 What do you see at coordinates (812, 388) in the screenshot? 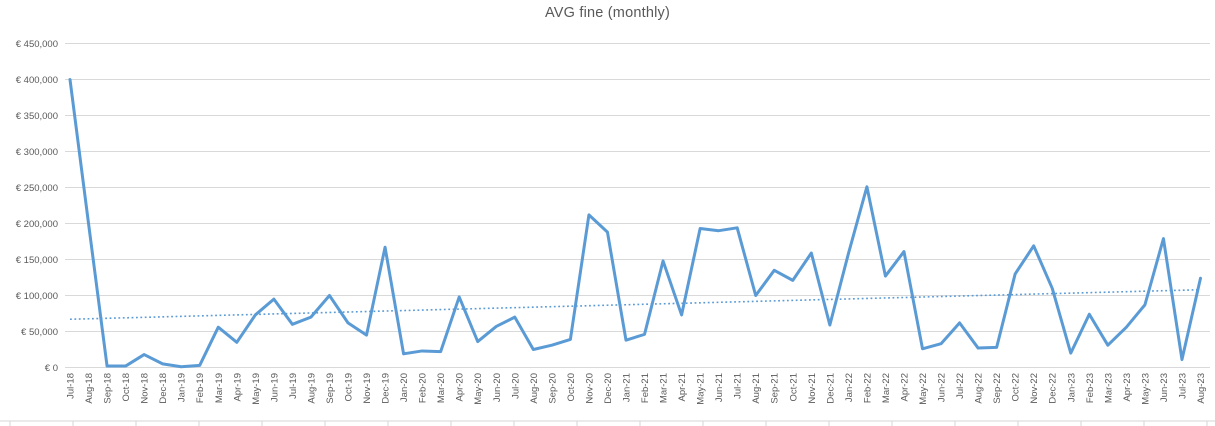
I see `x-axis-label: Nov-21` at bounding box center [812, 388].